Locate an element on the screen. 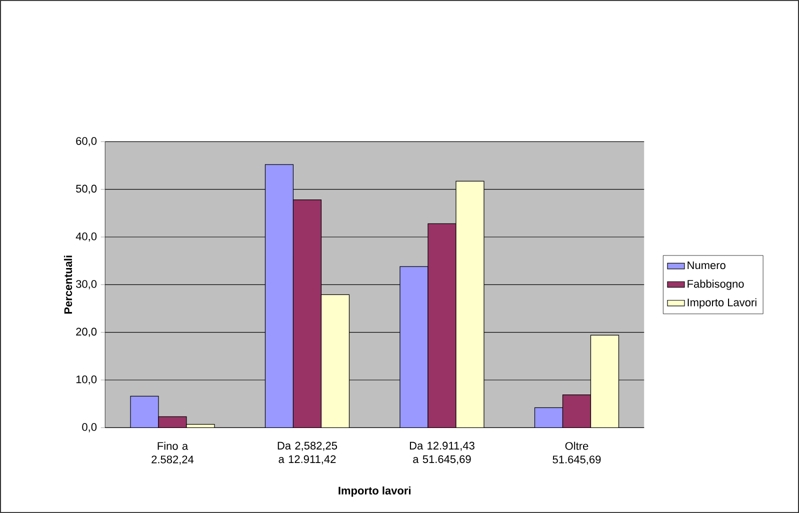  y-tick-label: 40,0 is located at coordinates (86, 237).